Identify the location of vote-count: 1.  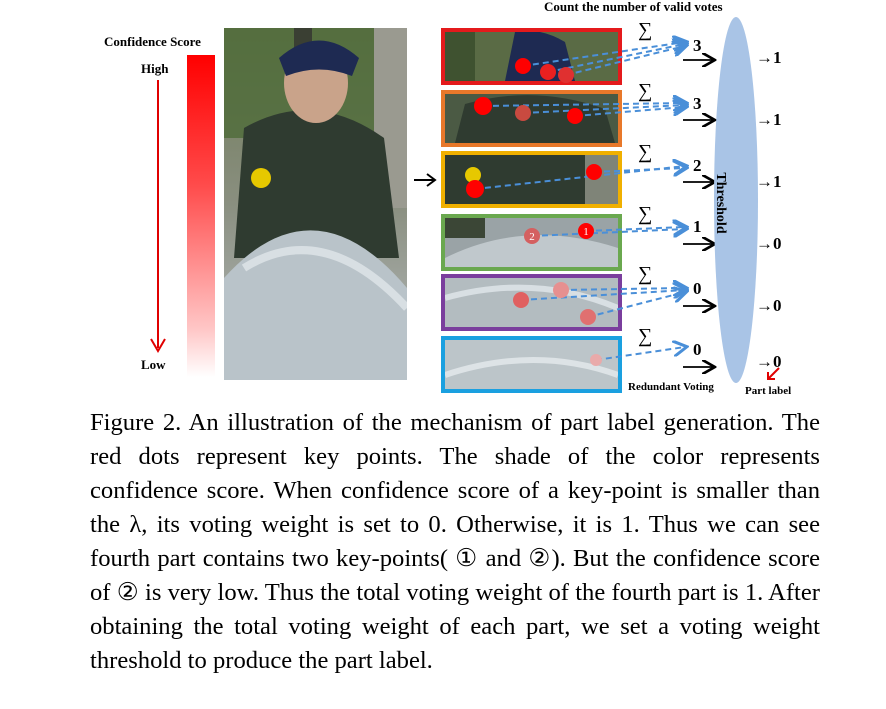
(697, 226).